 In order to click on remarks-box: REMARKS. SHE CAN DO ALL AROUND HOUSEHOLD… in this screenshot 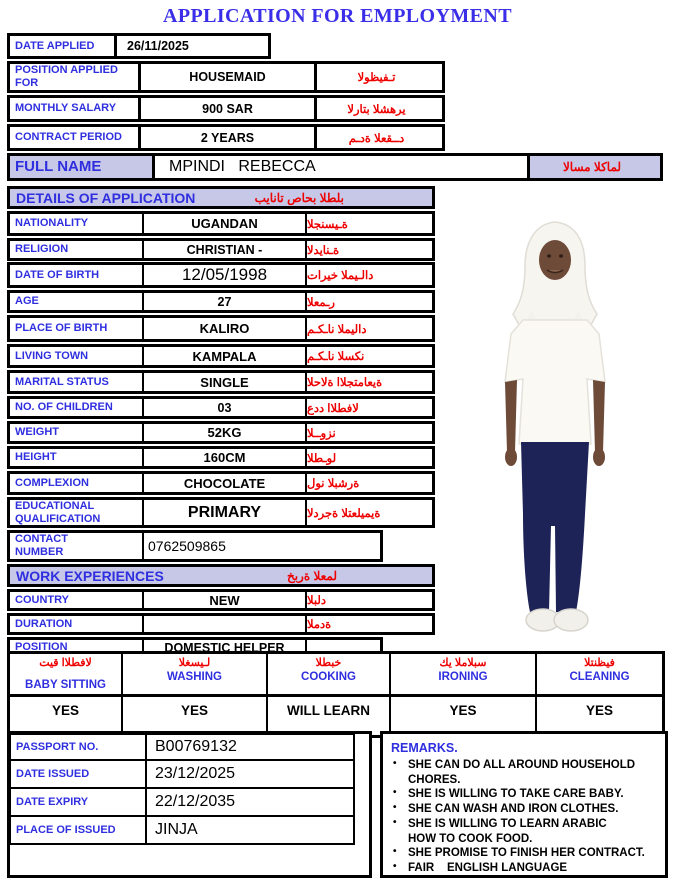, I will do `click(524, 804)`.